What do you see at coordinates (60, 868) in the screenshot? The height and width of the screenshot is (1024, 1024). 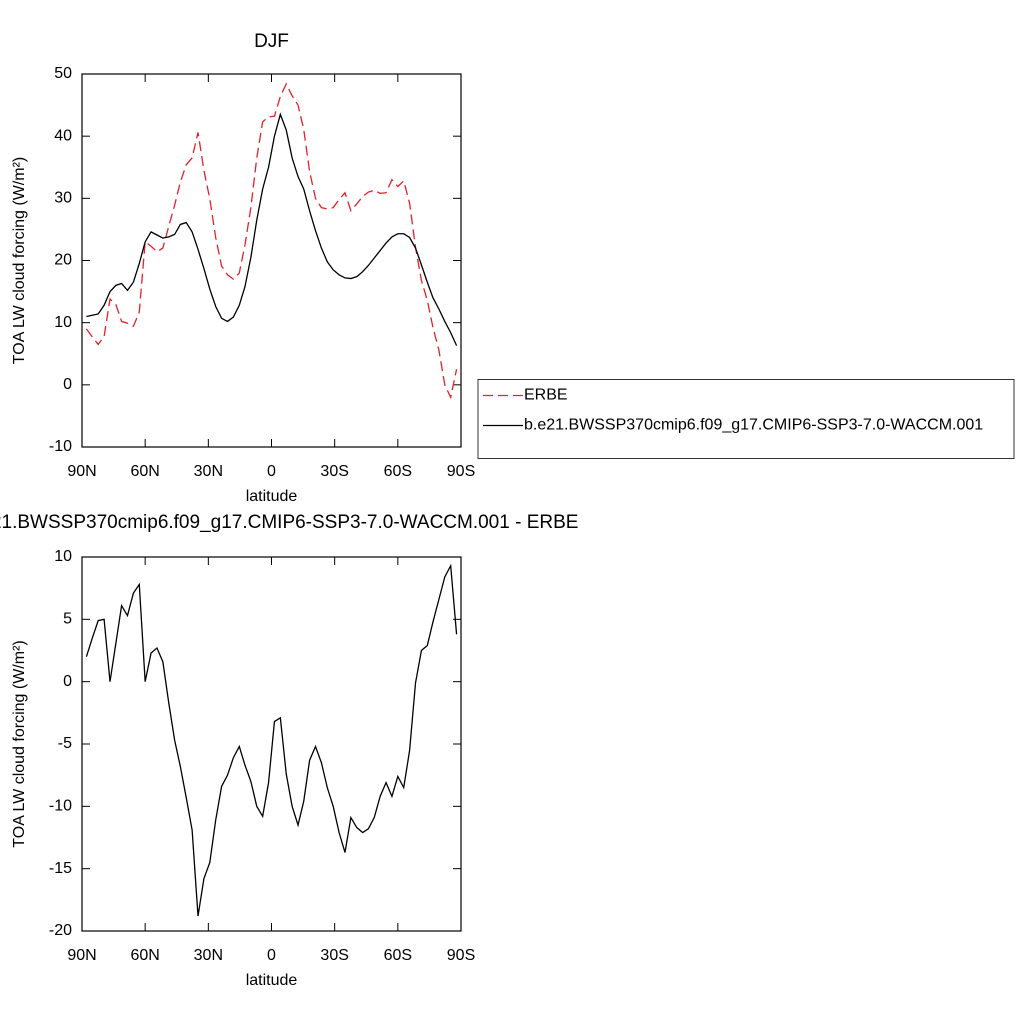 I see `y-tick-label: -15` at bounding box center [60, 868].